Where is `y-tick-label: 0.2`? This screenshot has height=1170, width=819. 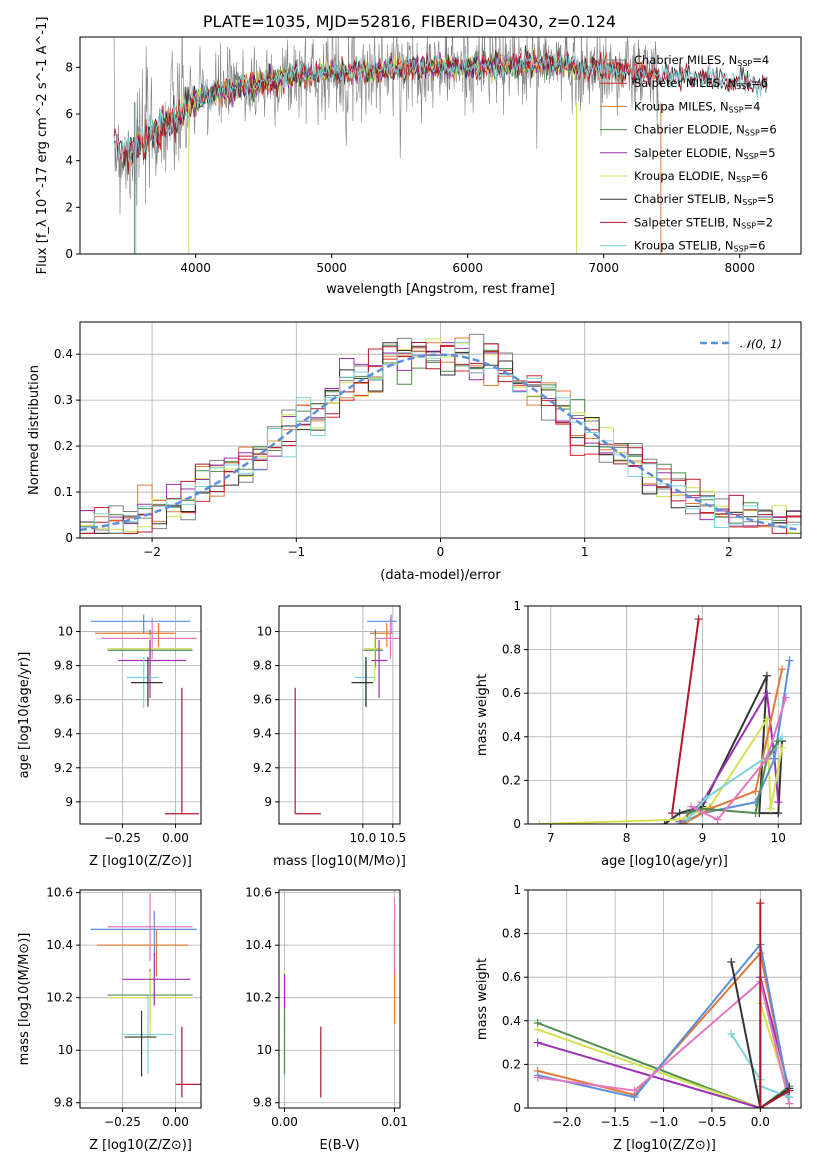
y-tick-label: 0.2 is located at coordinates (511, 1064).